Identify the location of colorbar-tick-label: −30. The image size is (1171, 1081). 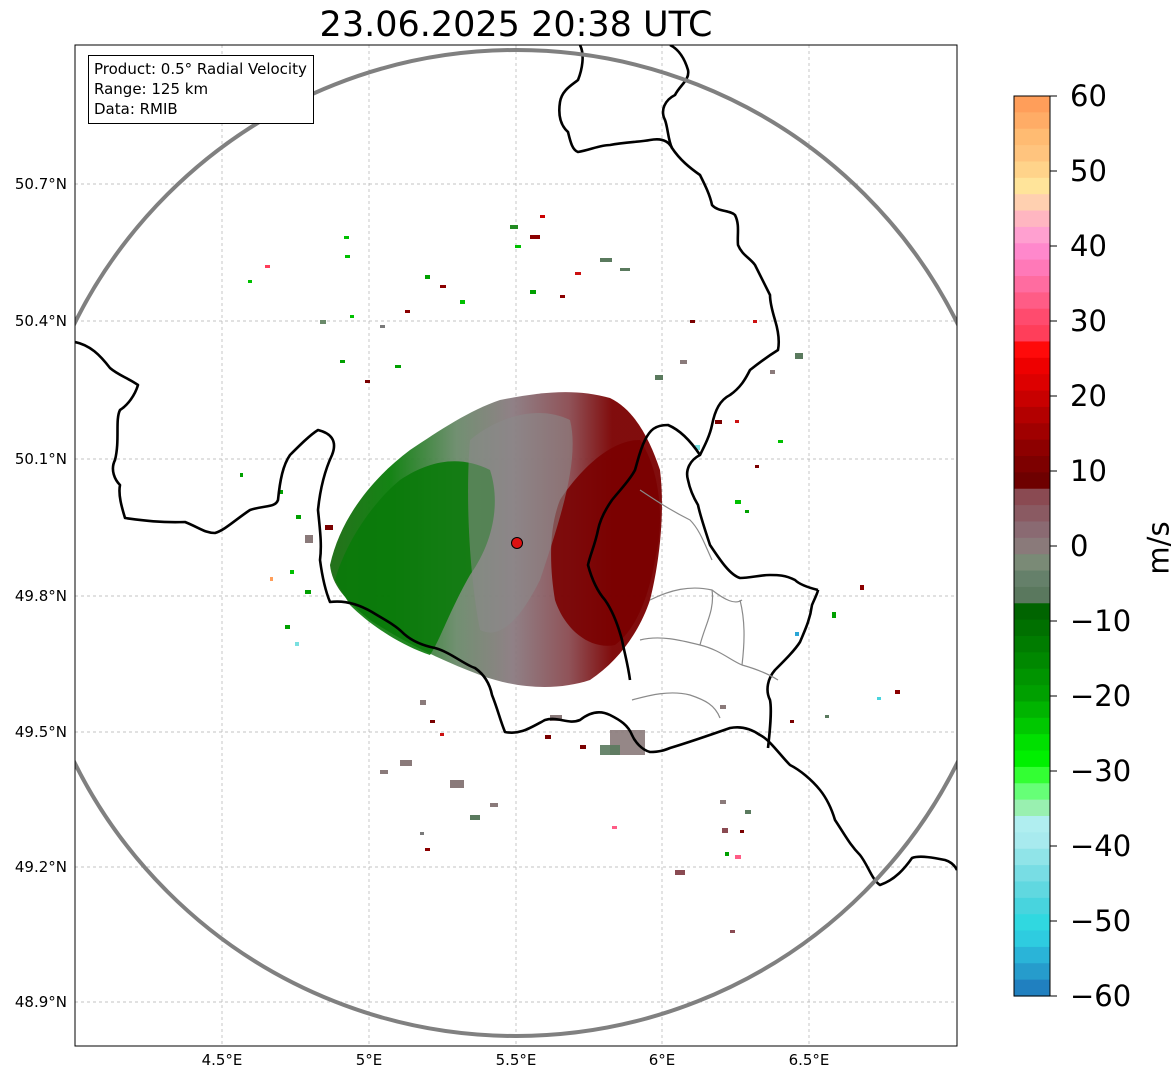
(1101, 771).